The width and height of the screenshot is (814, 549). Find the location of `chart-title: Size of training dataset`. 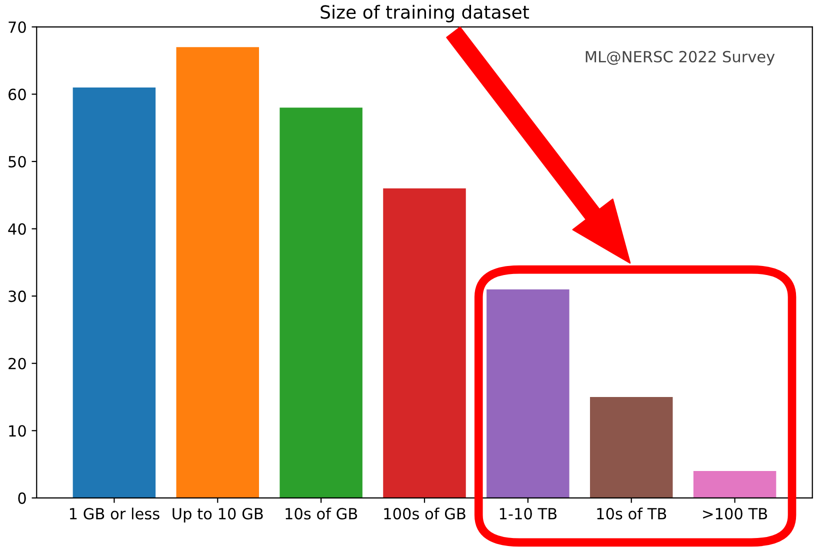

chart-title: Size of training dataset is located at coordinates (425, 13).